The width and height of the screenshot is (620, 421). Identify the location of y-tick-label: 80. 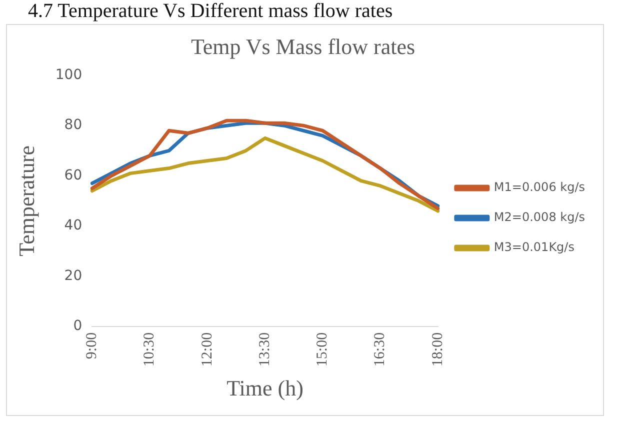
(73, 125).